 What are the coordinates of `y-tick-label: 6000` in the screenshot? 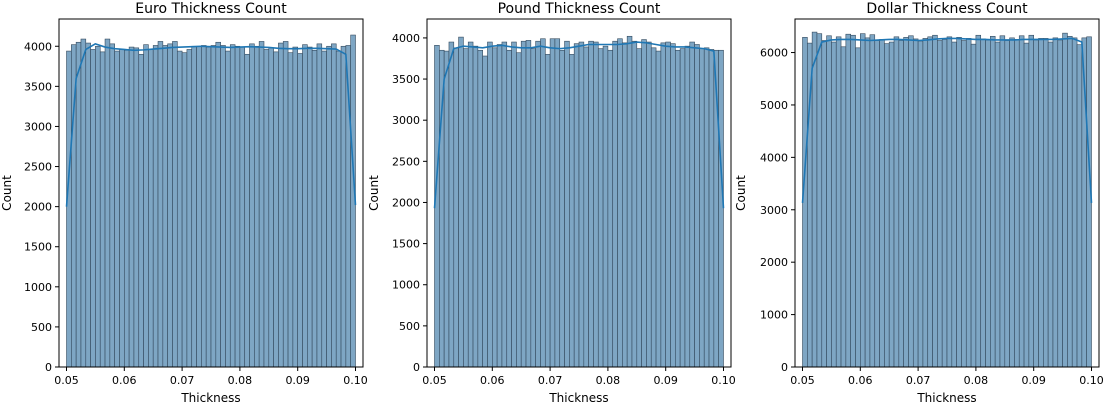 It's located at (774, 53).